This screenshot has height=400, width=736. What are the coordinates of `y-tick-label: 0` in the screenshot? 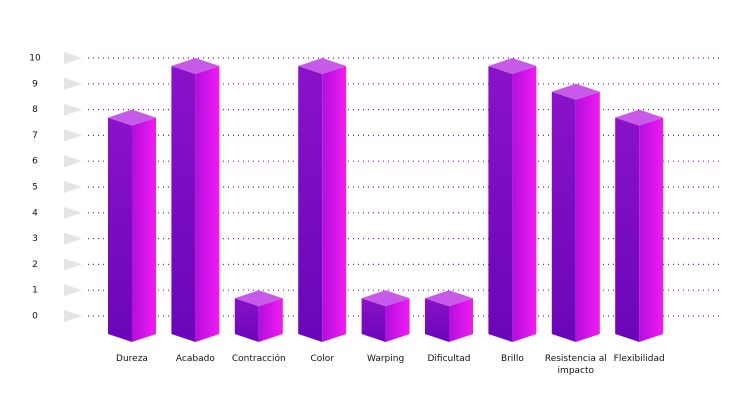 It's located at (35, 317).